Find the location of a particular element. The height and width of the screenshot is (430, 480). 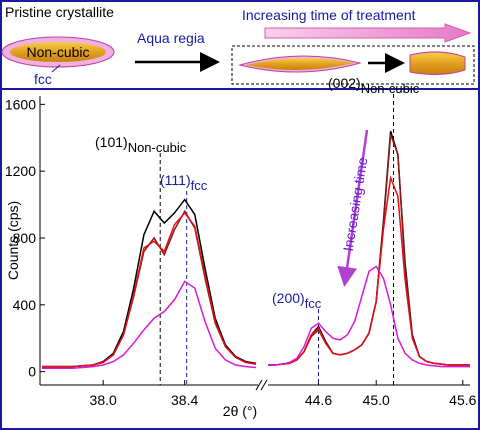

annotation: (200)fcc is located at coordinates (297, 300).